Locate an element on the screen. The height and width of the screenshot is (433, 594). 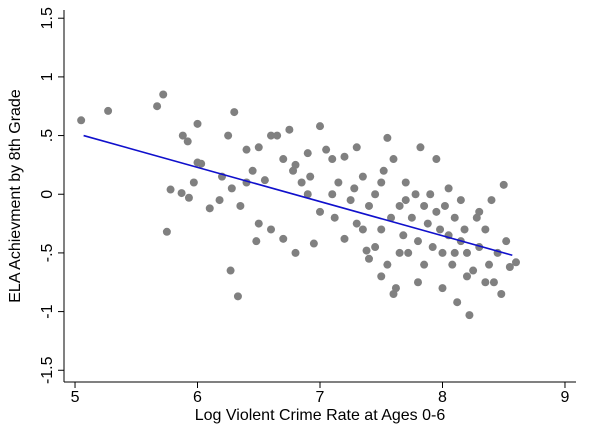
y-tick-label: -.5 is located at coordinates (47, 252).